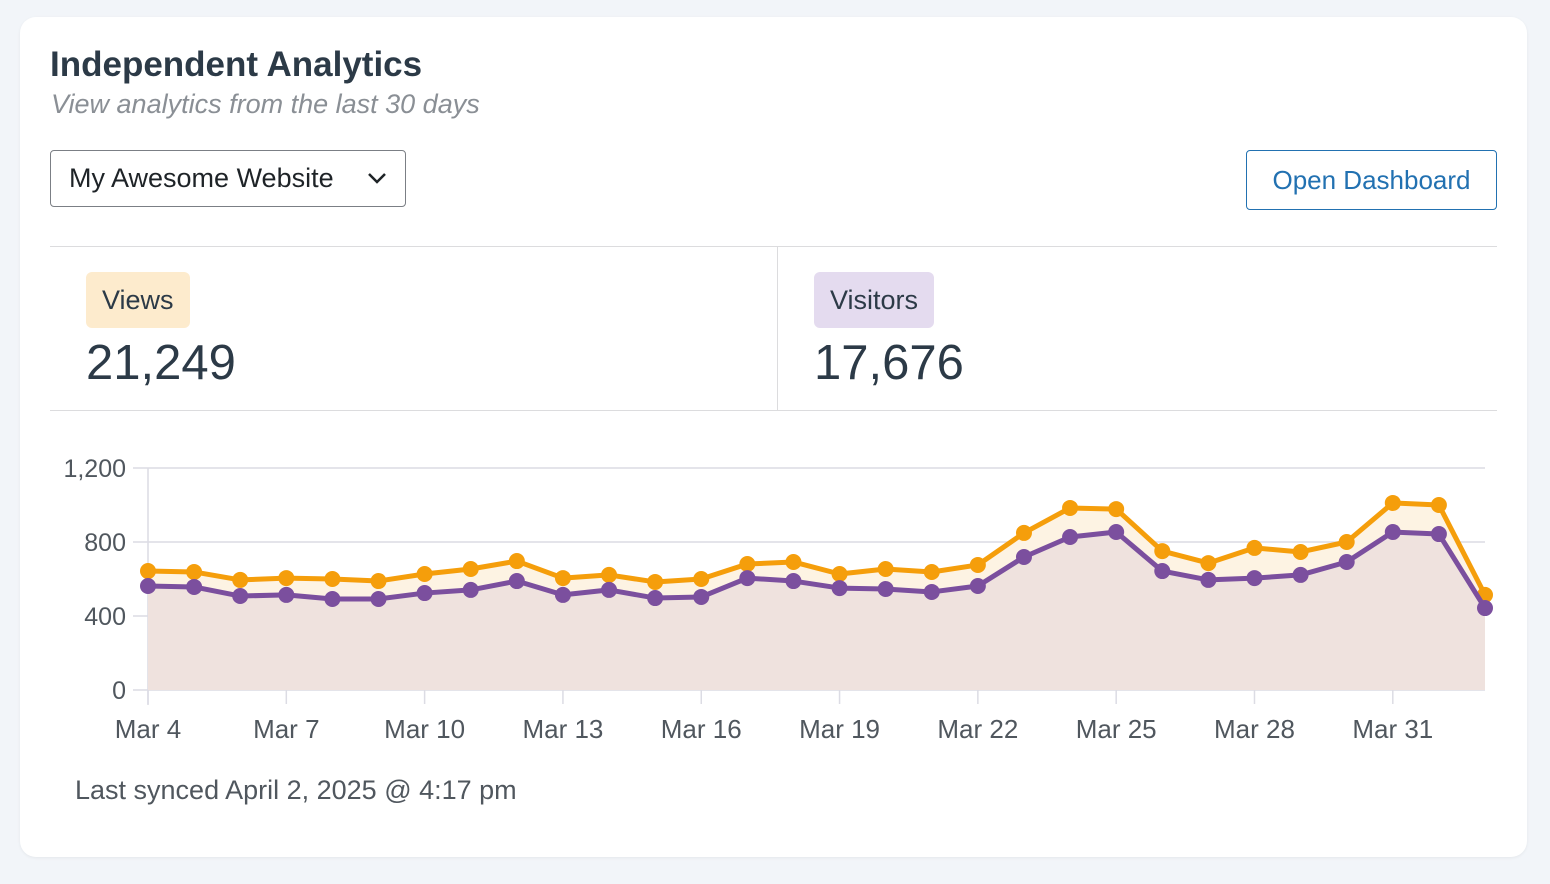 This screenshot has height=884, width=1550. What do you see at coordinates (424, 729) in the screenshot?
I see `x-tick-label: Mar 10` at bounding box center [424, 729].